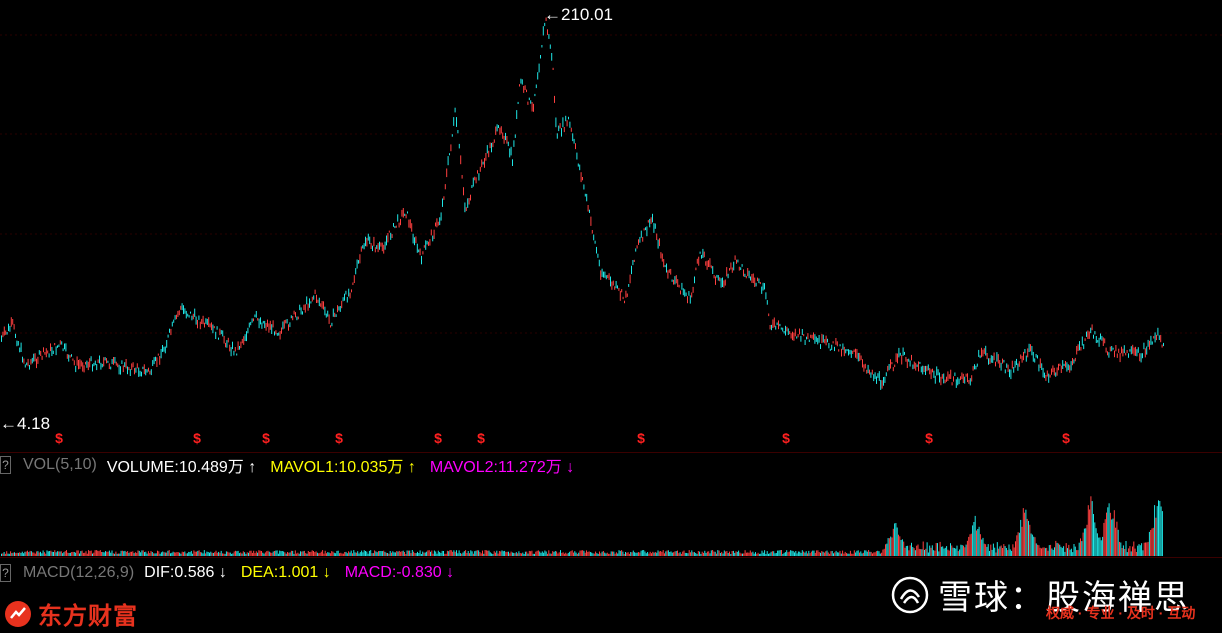  I want to click on macd-help-button: ?, so click(5, 573).